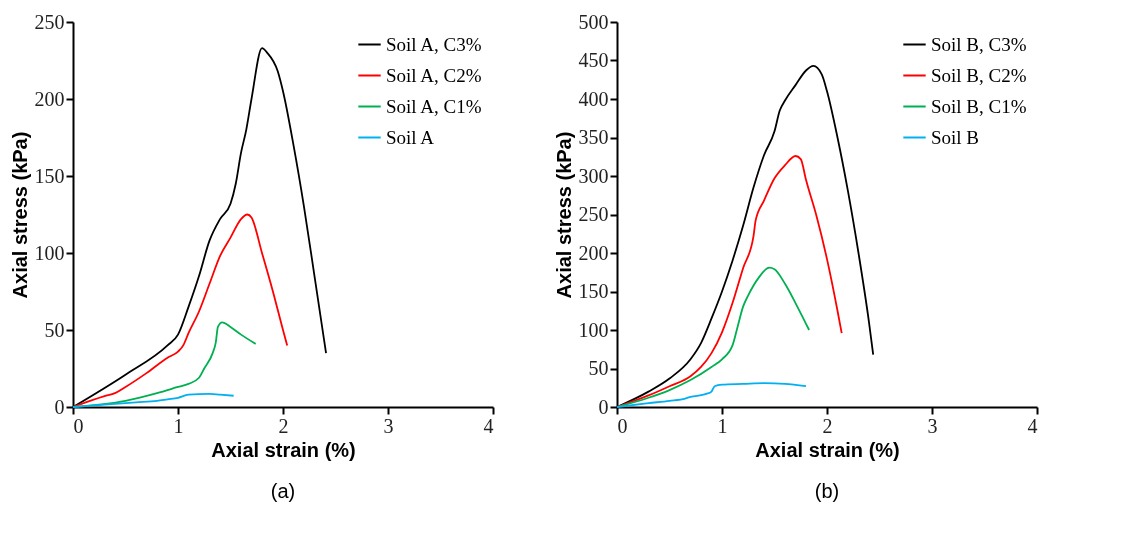 The width and height of the screenshot is (1121, 541). Describe the element at coordinates (593, 137) in the screenshot. I see `y-tick-label: 350` at that location.